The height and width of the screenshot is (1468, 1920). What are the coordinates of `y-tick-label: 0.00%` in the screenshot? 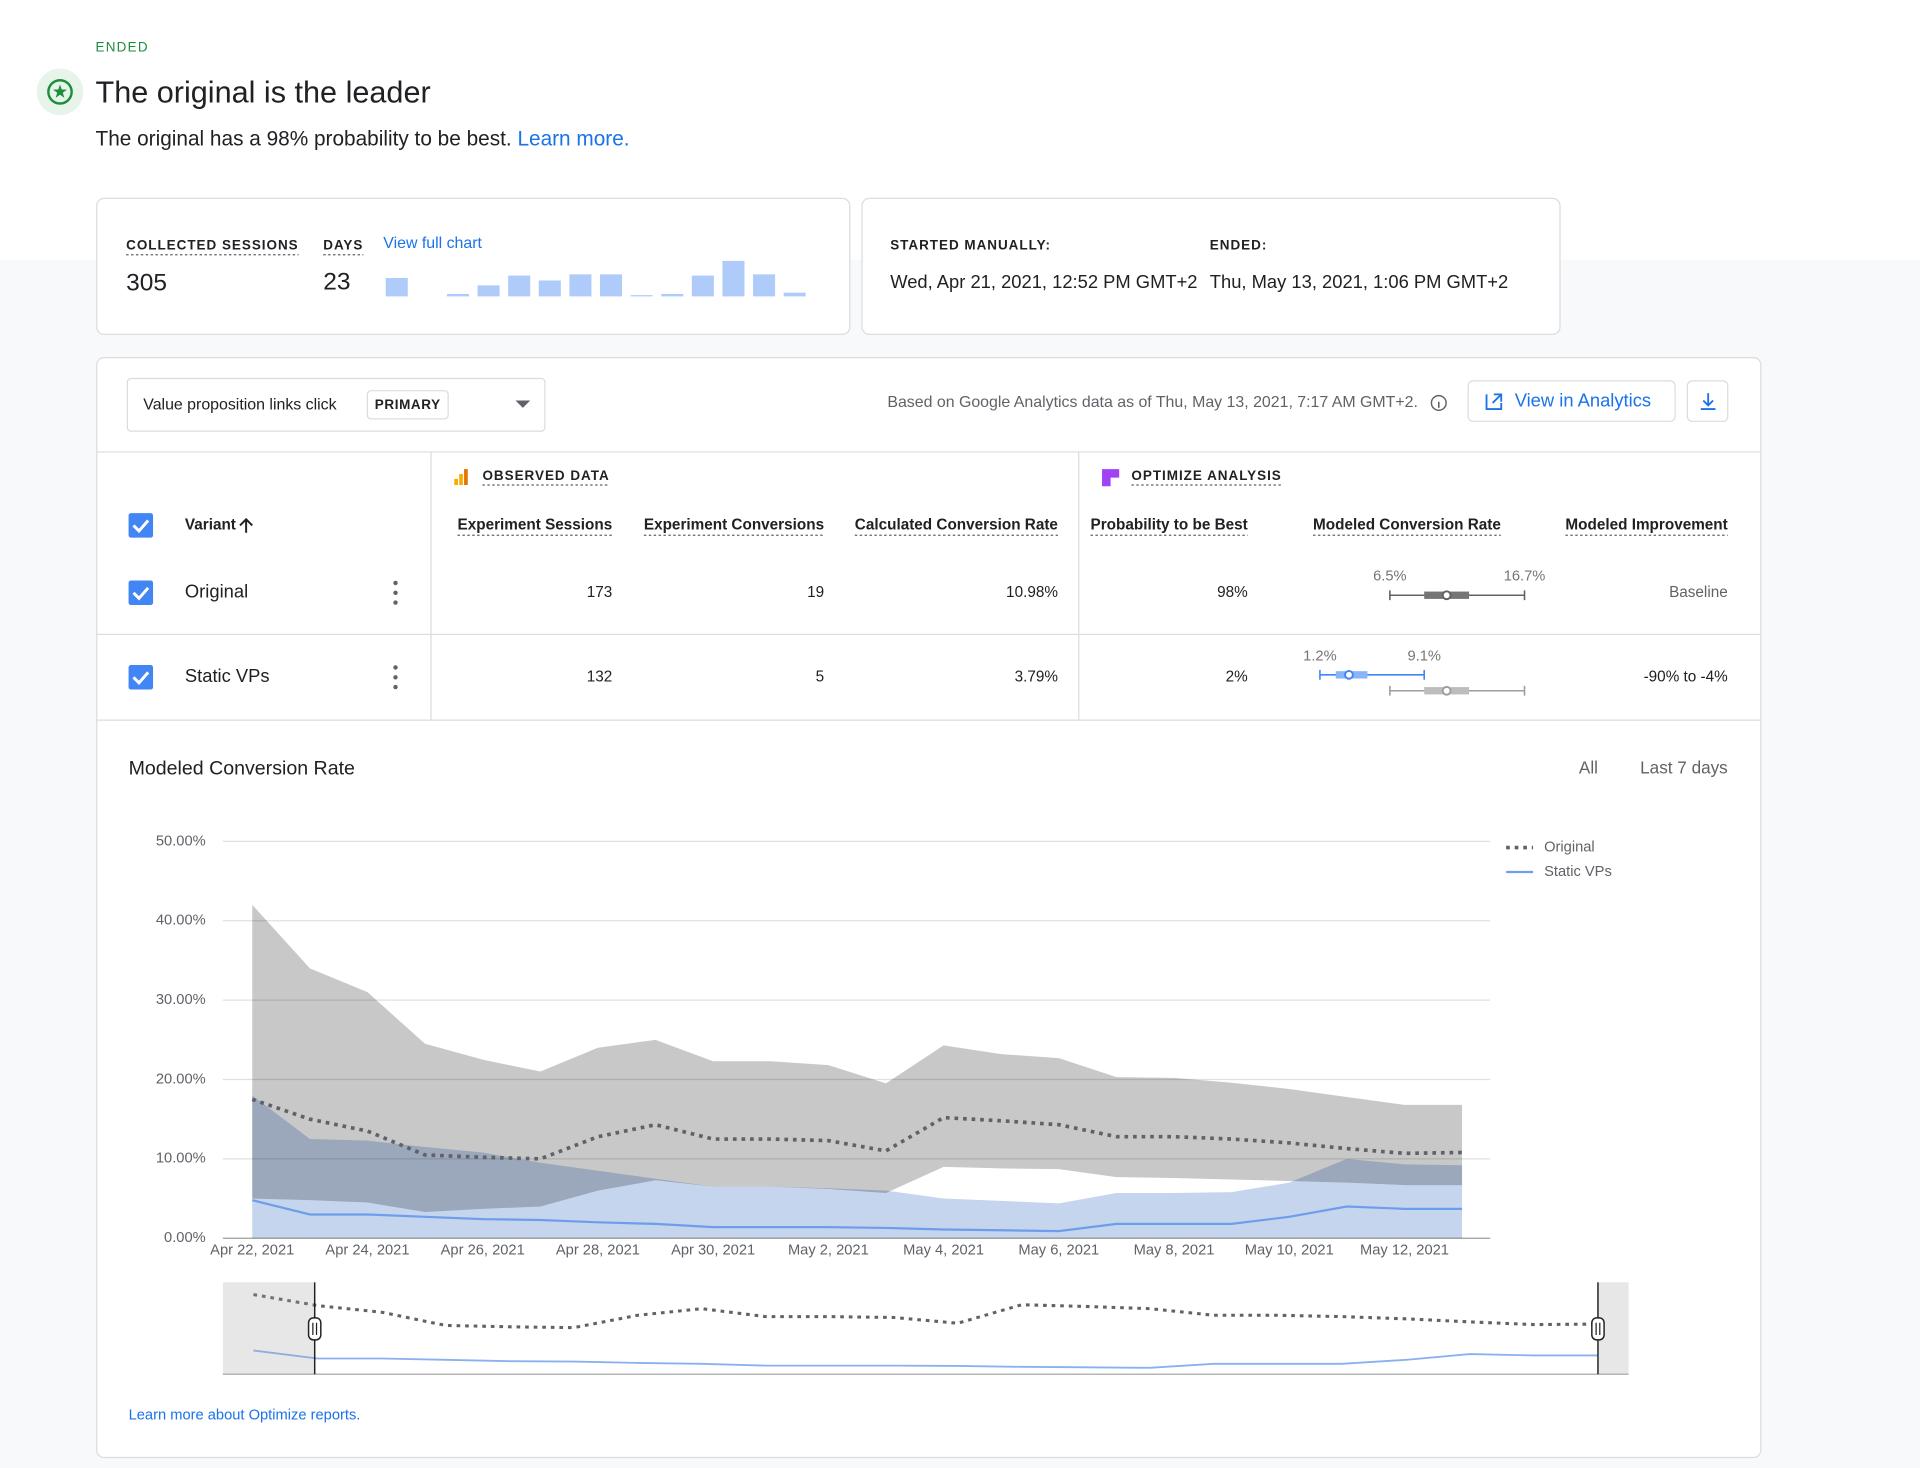 It's located at (185, 1238).